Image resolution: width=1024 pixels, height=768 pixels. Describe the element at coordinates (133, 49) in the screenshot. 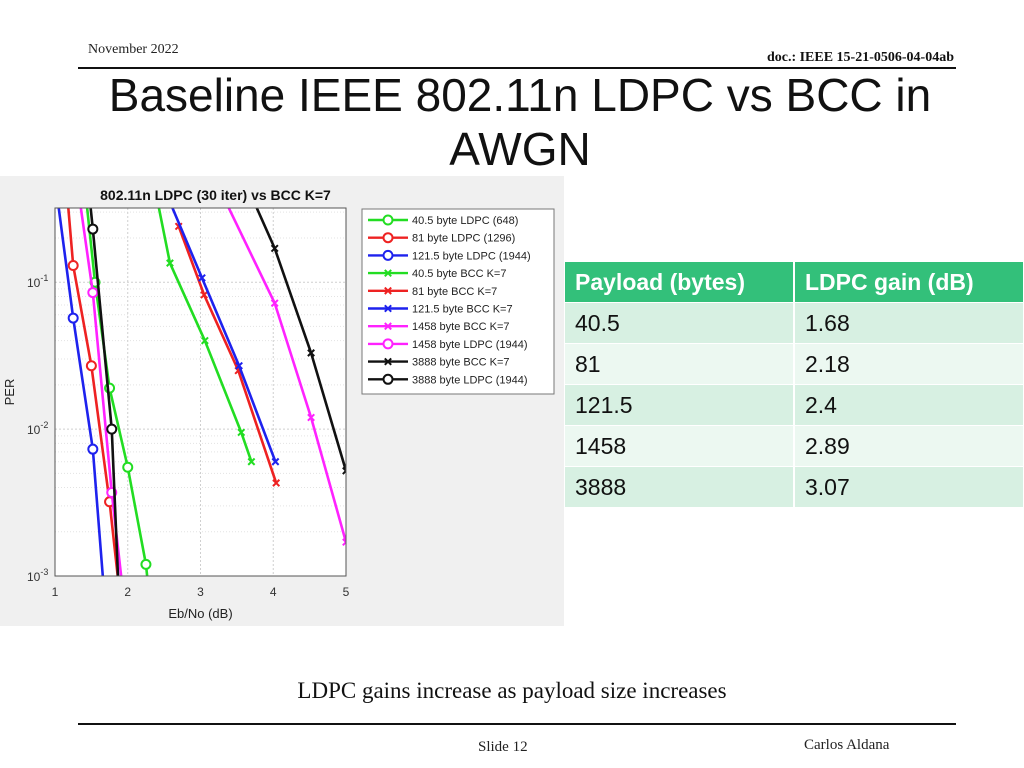

I see `header-date: November 2022` at that location.